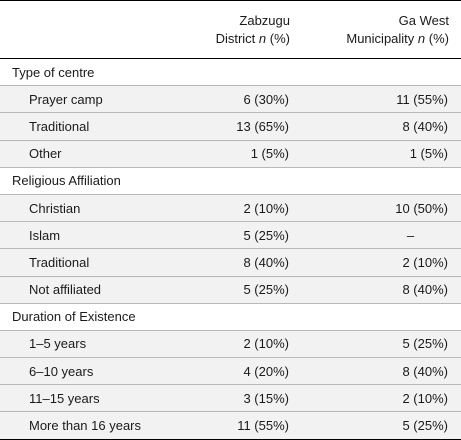  I want to click on table-row: Islam 5 (25%) –, so click(230, 235).